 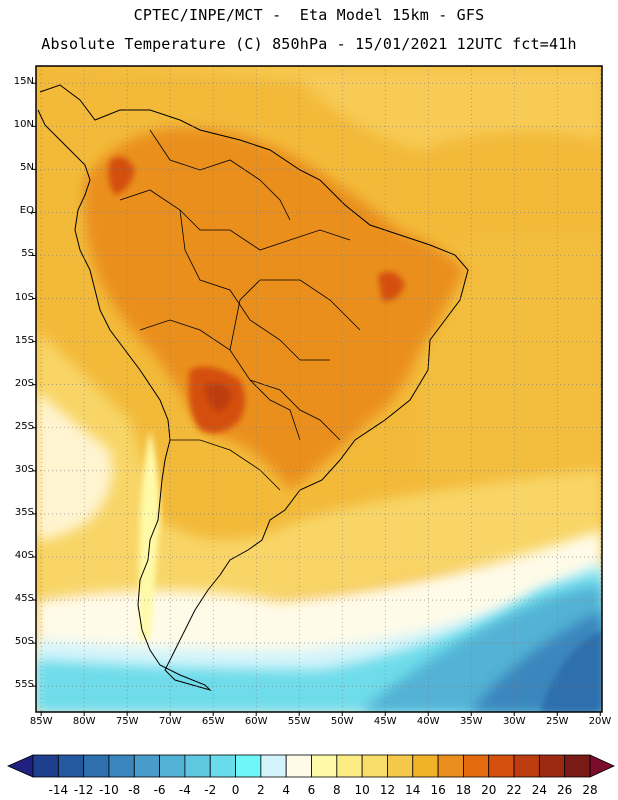 I want to click on lon-label: 70W, so click(x=170, y=721).